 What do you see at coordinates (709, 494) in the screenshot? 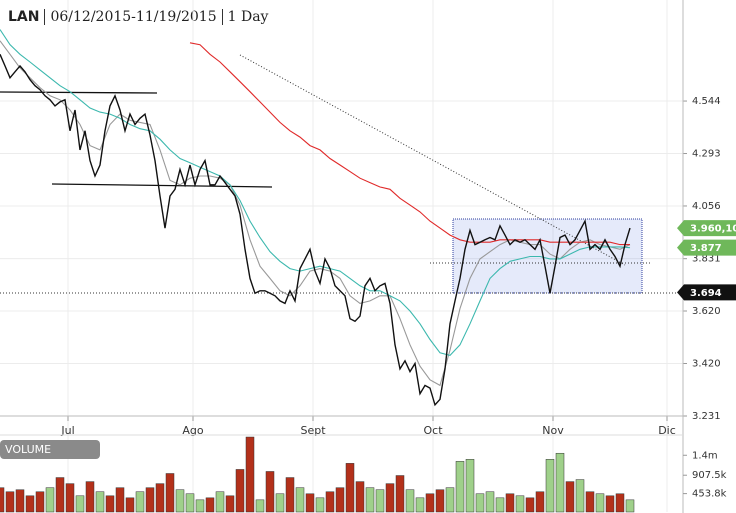
I see `volume-tick-label: 453.8k` at bounding box center [709, 494].